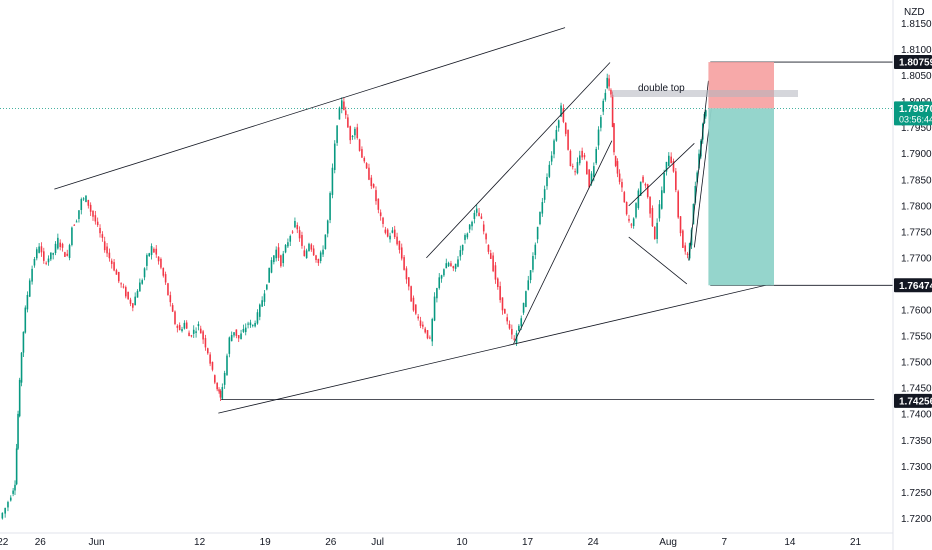 The width and height of the screenshot is (932, 550). What do you see at coordinates (661, 88) in the screenshot?
I see `double-top-label: double top` at bounding box center [661, 88].